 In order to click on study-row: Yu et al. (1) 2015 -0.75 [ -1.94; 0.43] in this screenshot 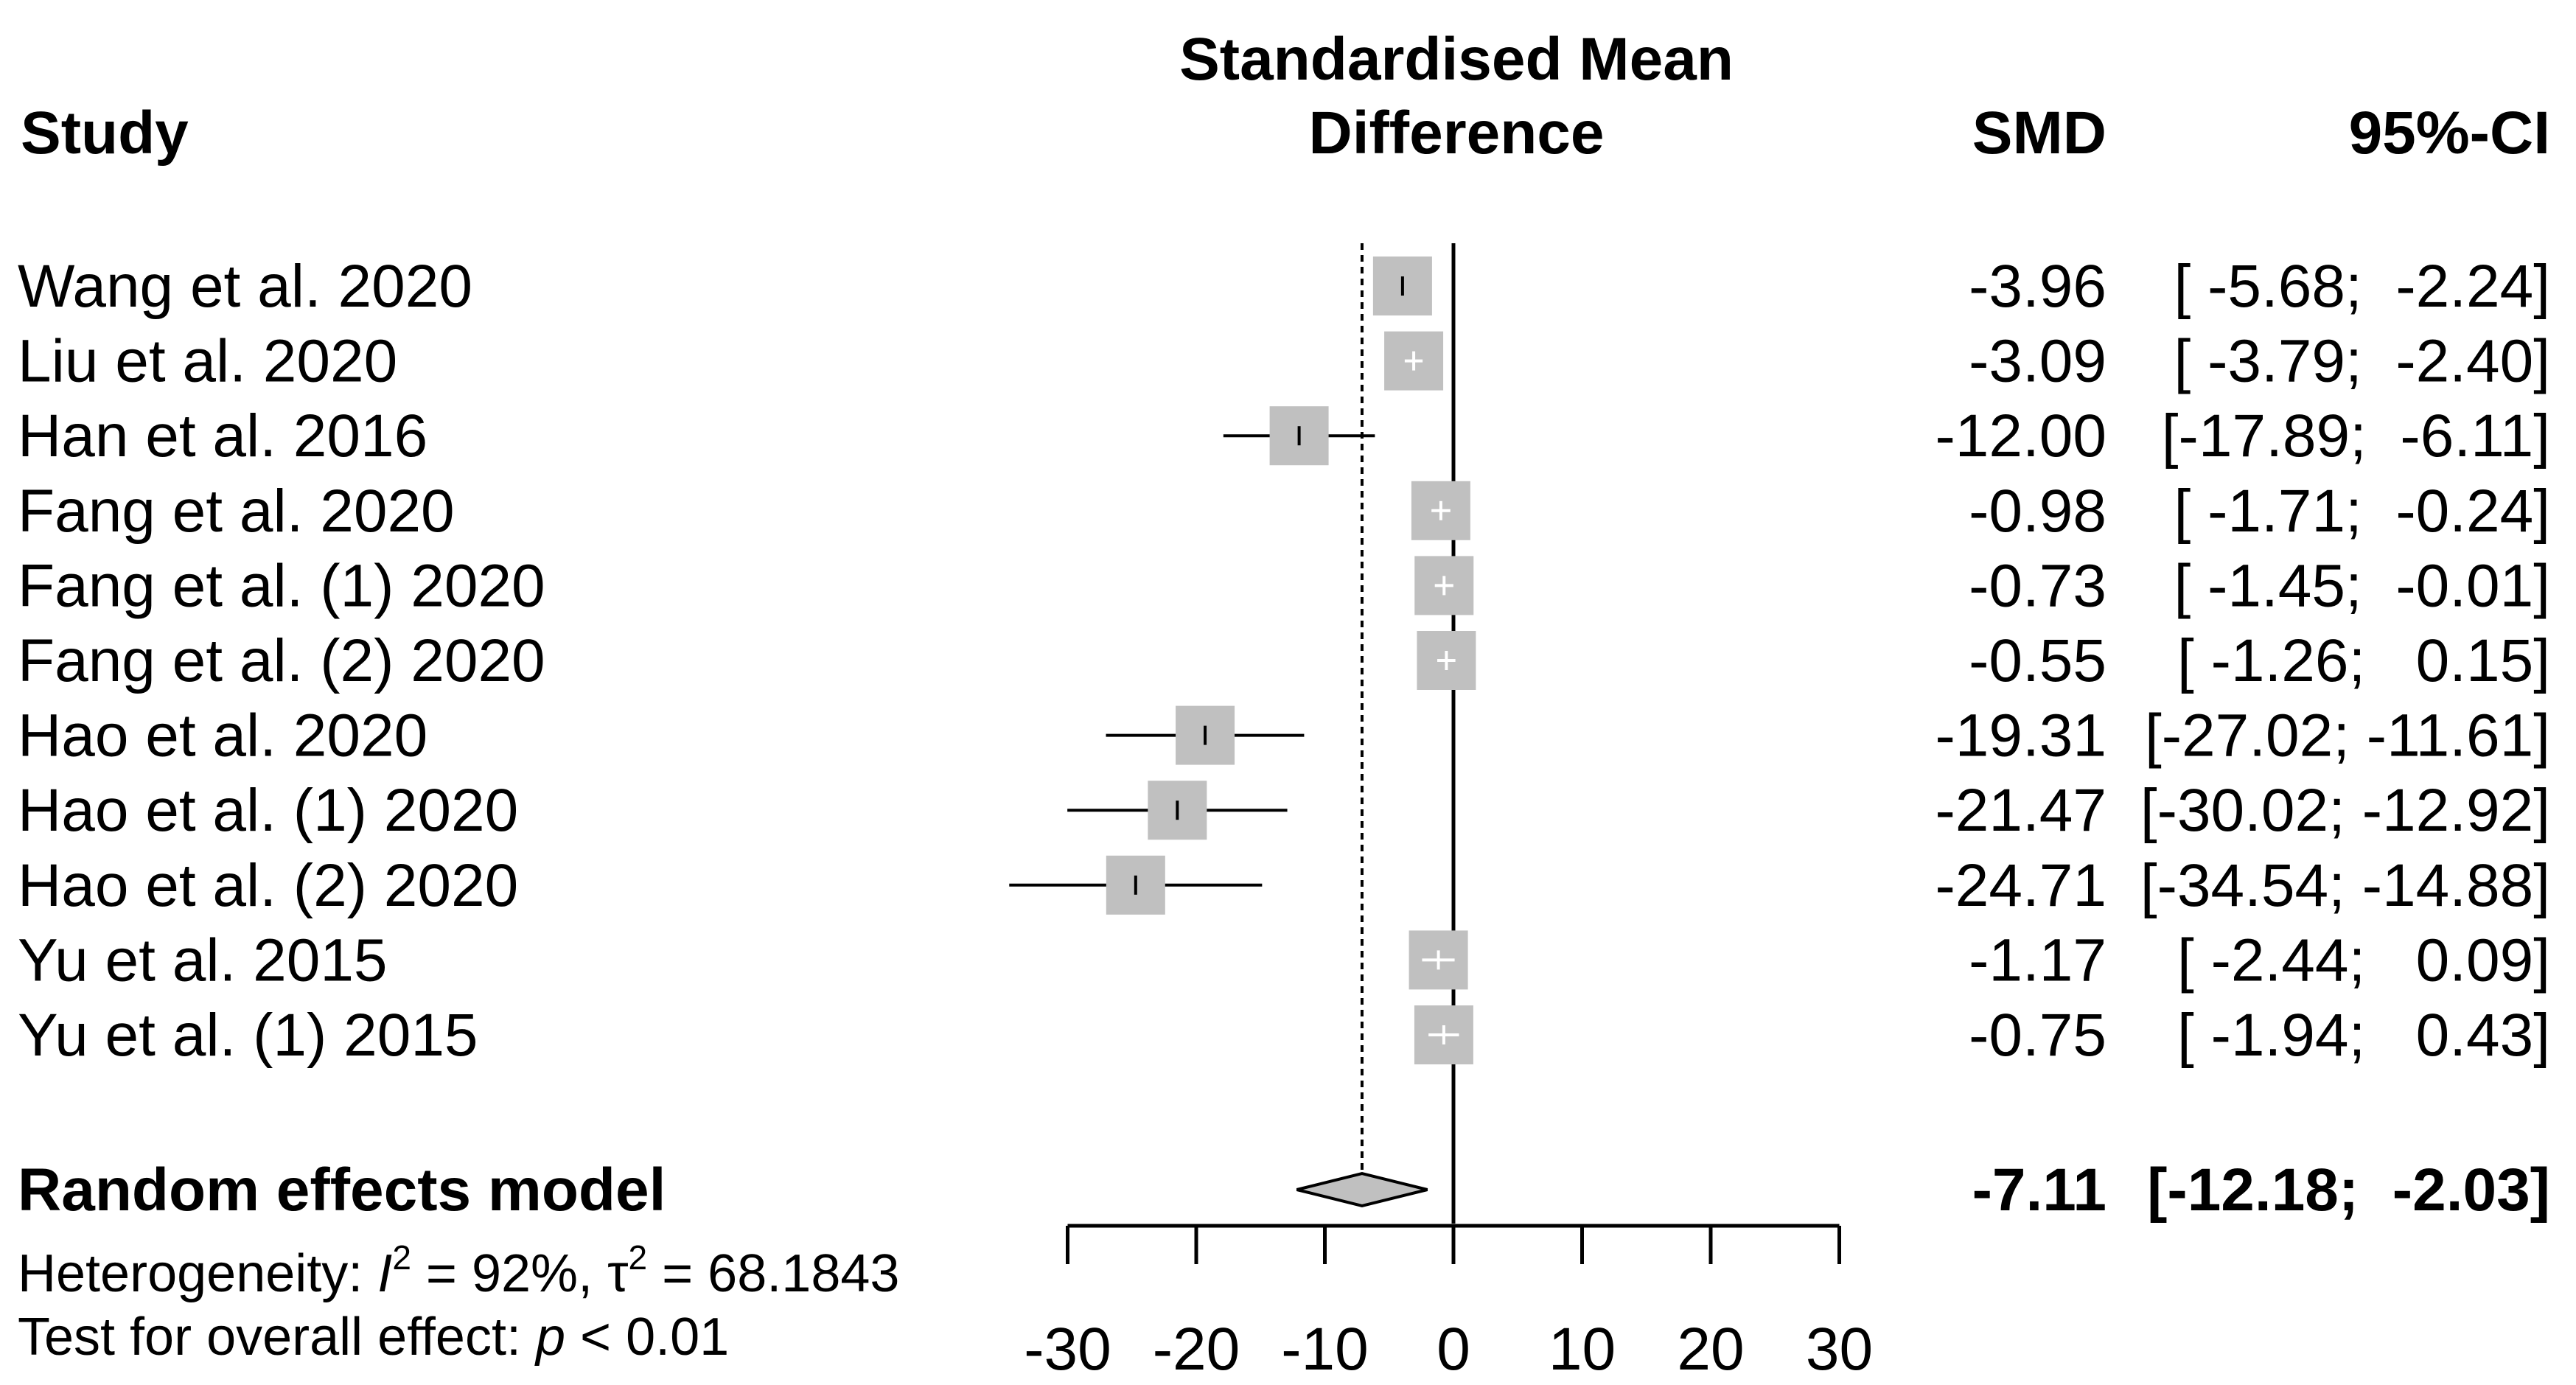, I will do `click(1284, 1035)`.